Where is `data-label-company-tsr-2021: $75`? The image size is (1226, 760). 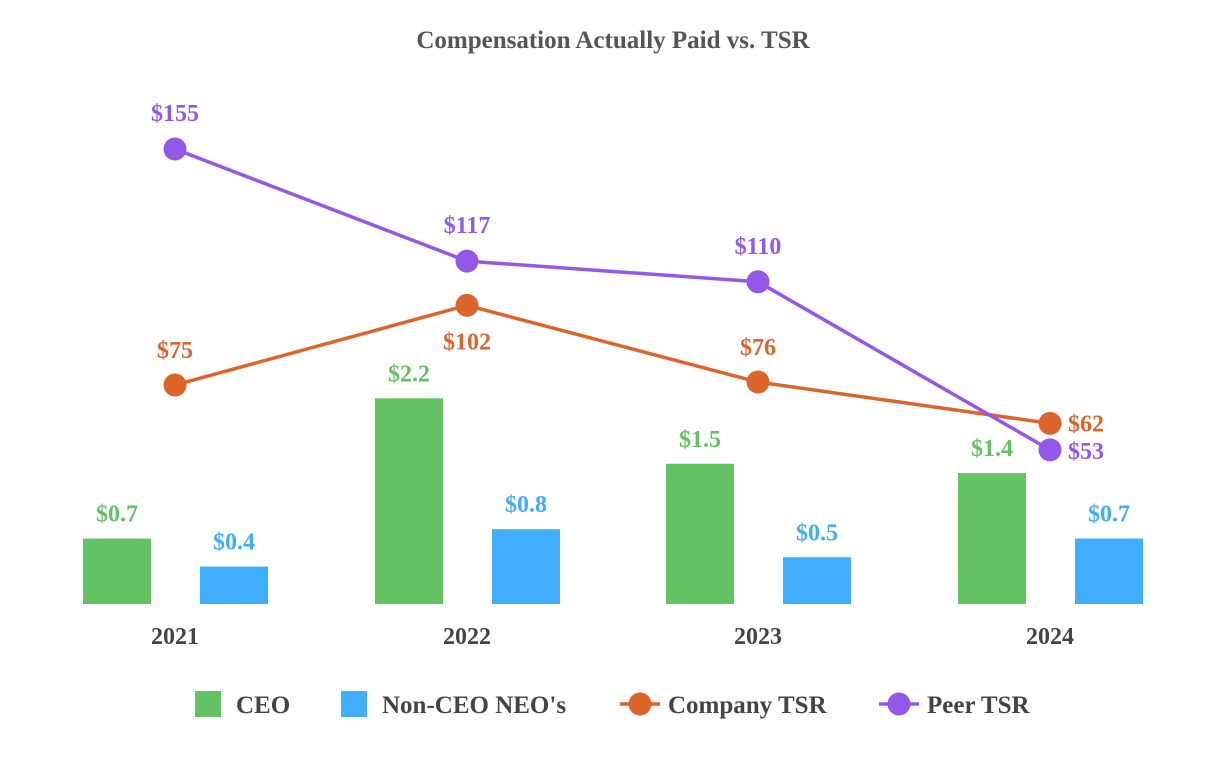
data-label-company-tsr-2021: $75 is located at coordinates (175, 351).